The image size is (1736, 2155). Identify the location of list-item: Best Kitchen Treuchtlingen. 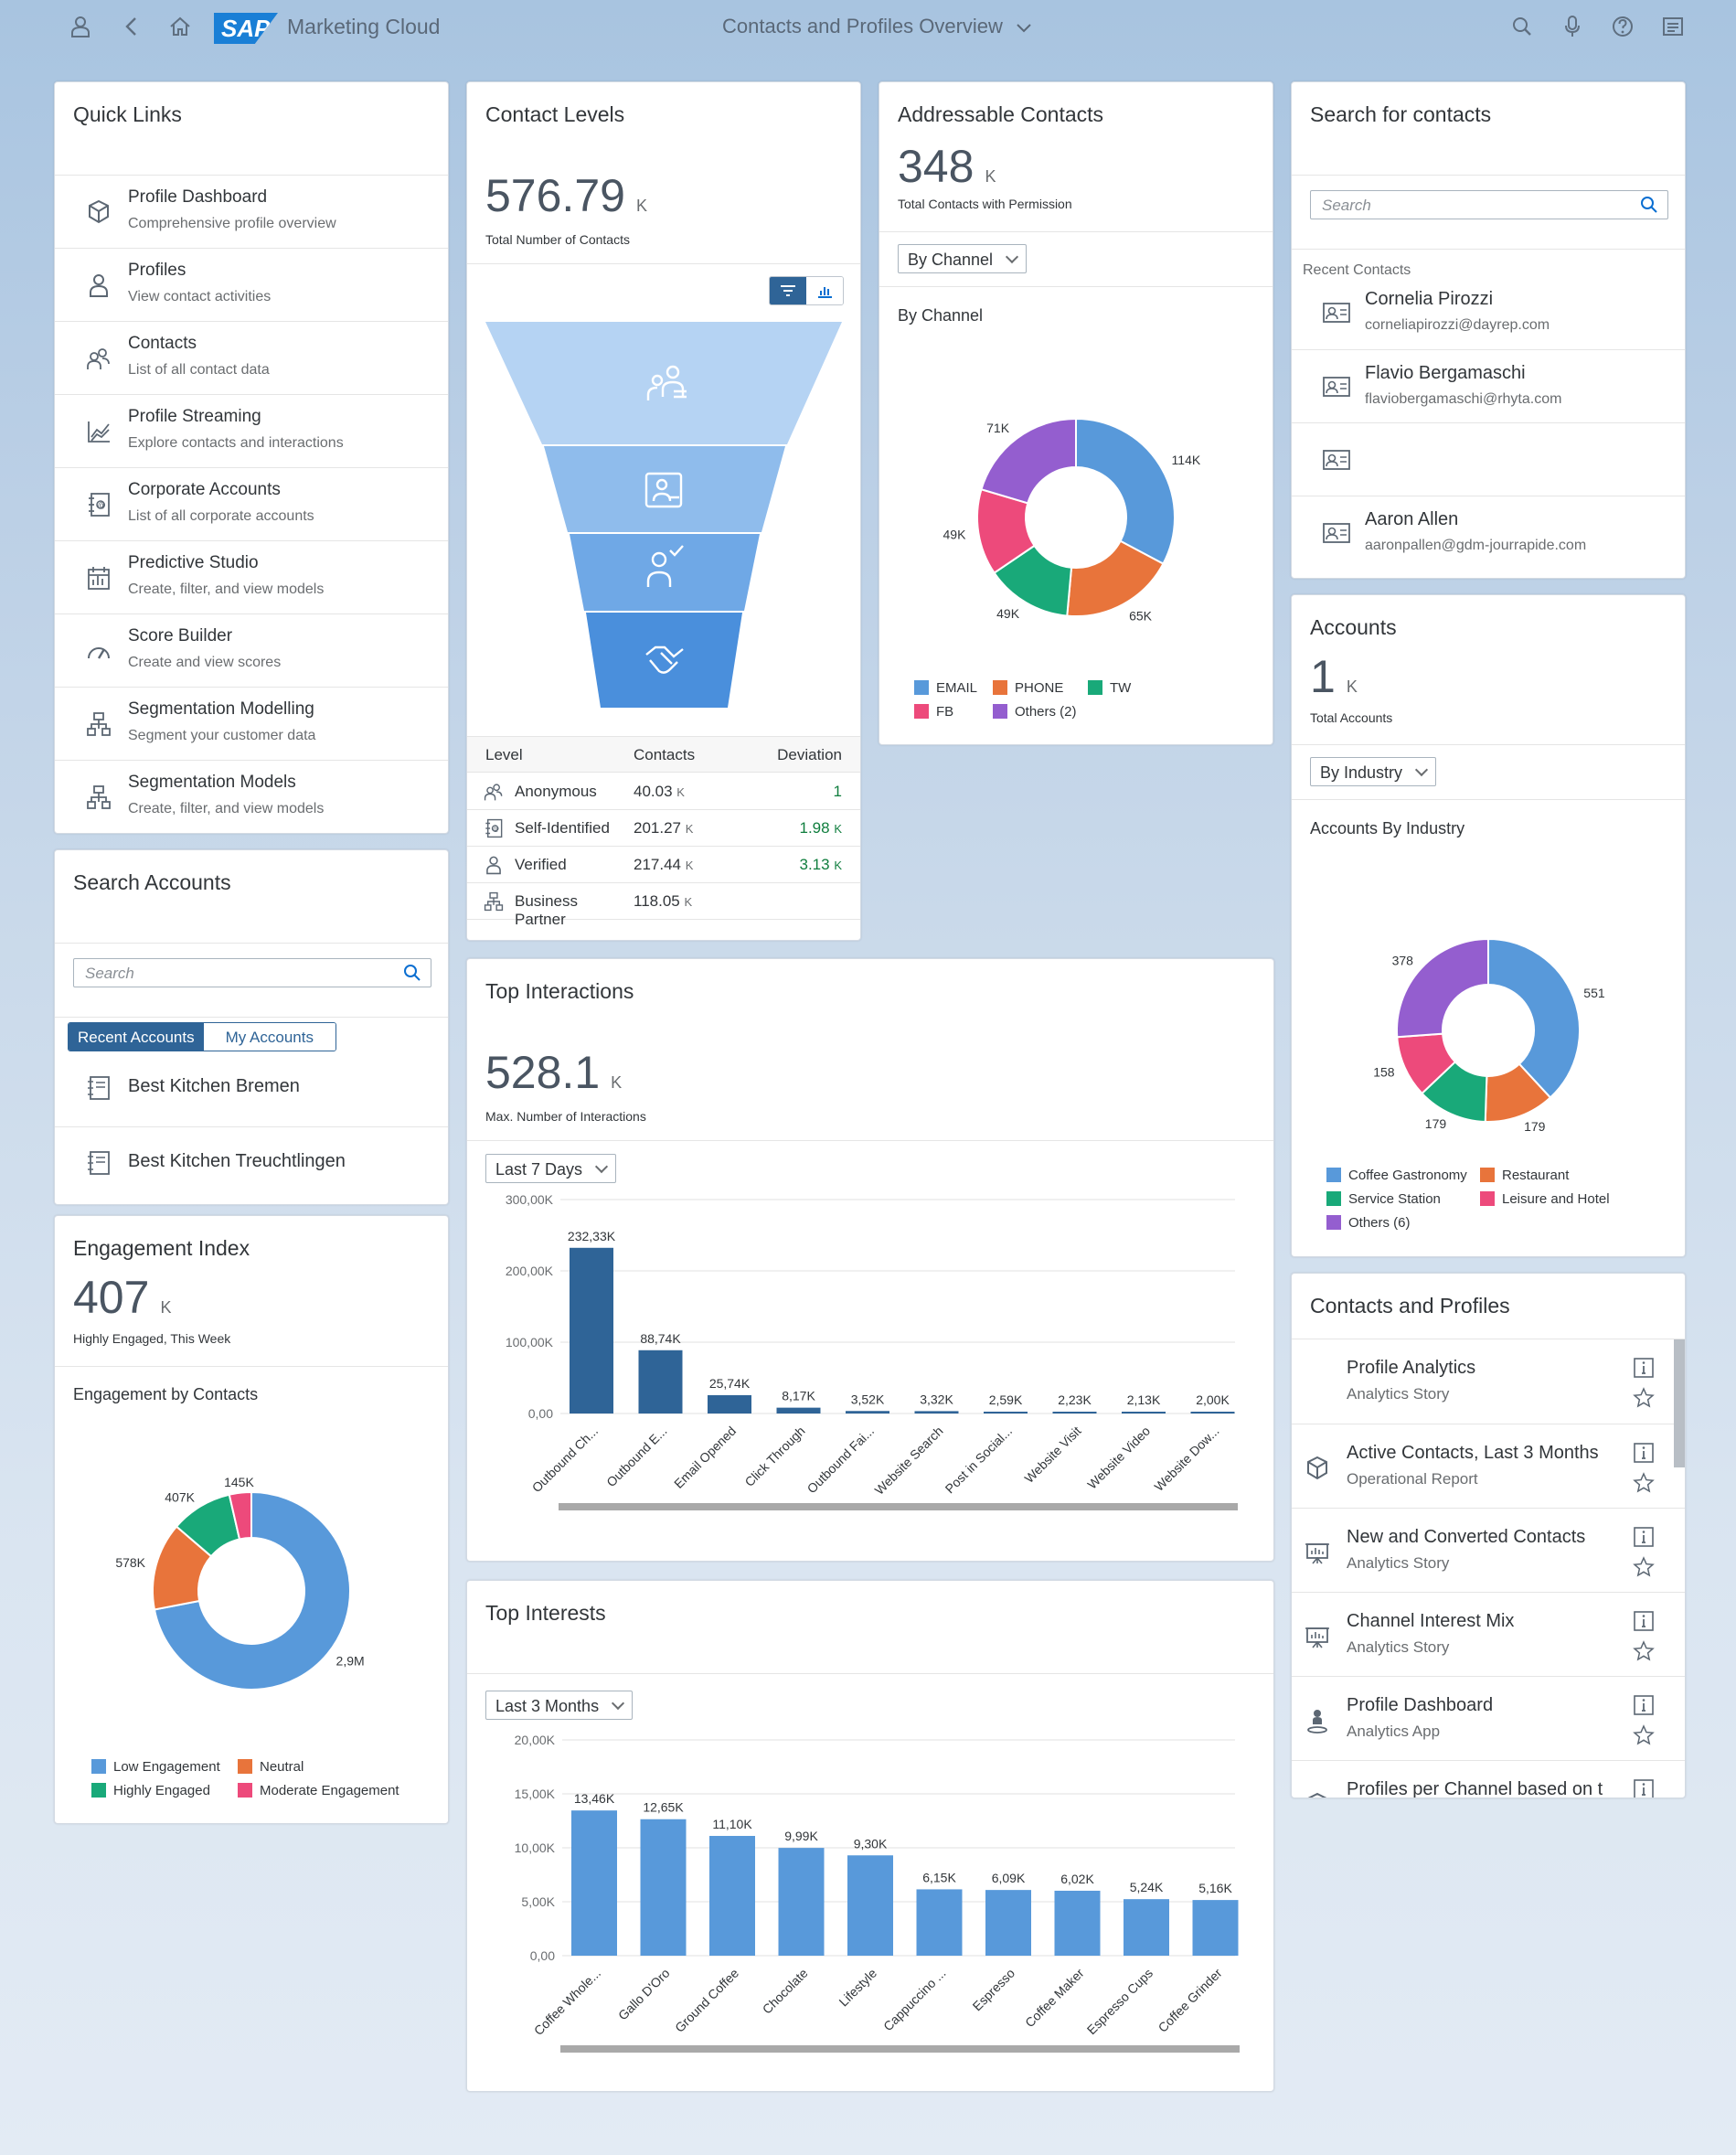
(251, 1163).